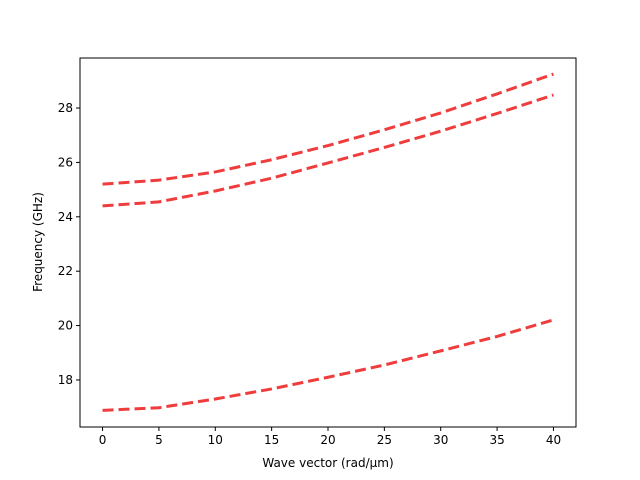 The image size is (640, 480). I want to click on x-tick-label: 20, so click(327, 440).